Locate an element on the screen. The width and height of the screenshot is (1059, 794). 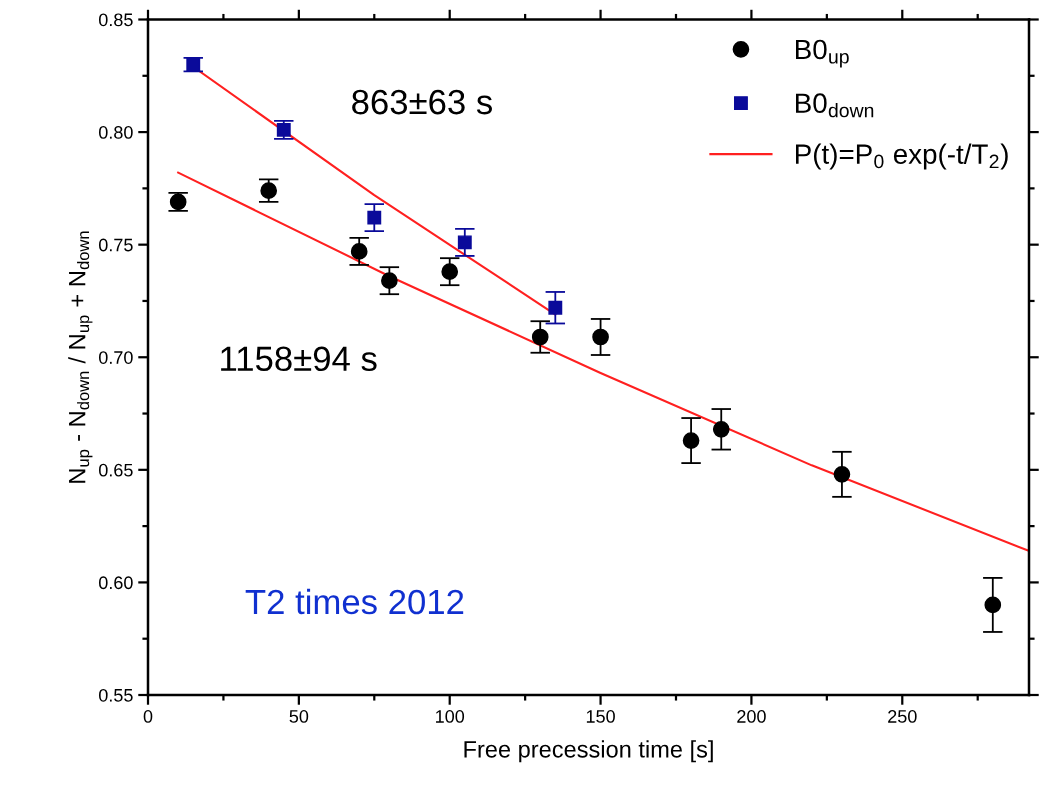
annotation: T2 times 2012 is located at coordinates (354, 601).